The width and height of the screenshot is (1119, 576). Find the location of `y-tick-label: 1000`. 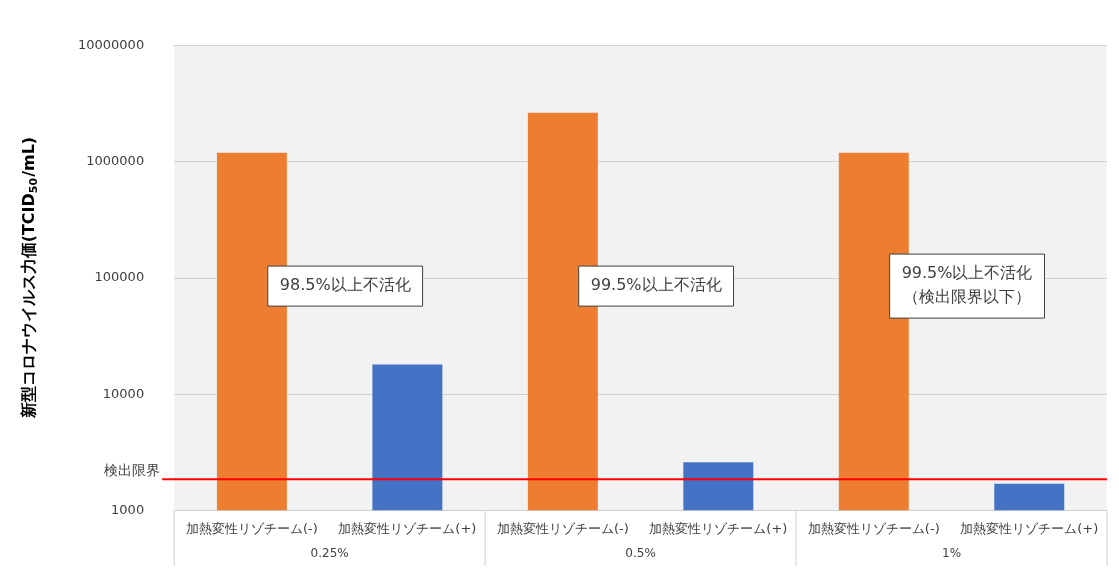

y-tick-label: 1000 is located at coordinates (128, 509).